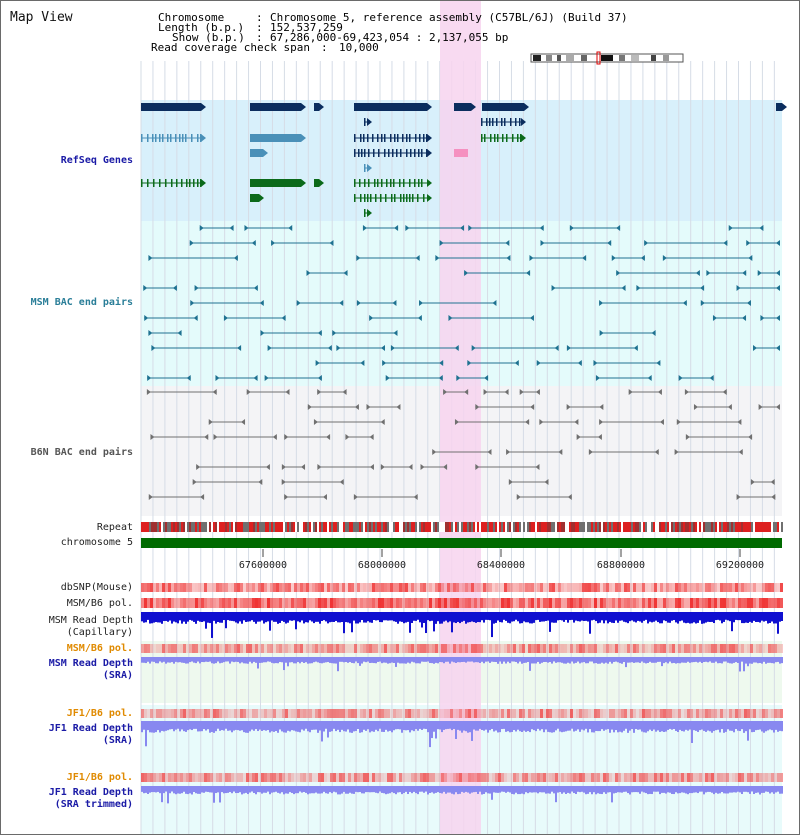 The image size is (800, 835). What do you see at coordinates (96, 587) in the screenshot?
I see `track-label-dbsnp: dbSNP(Mouse)` at bounding box center [96, 587].